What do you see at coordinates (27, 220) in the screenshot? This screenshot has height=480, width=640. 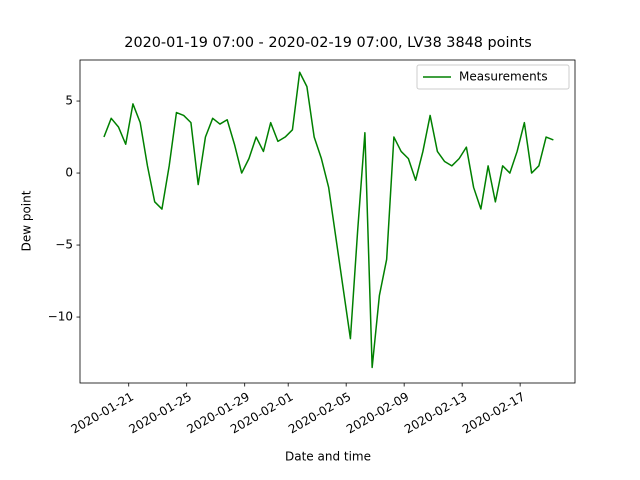 I see `y-axis-label: Dew point` at bounding box center [27, 220].